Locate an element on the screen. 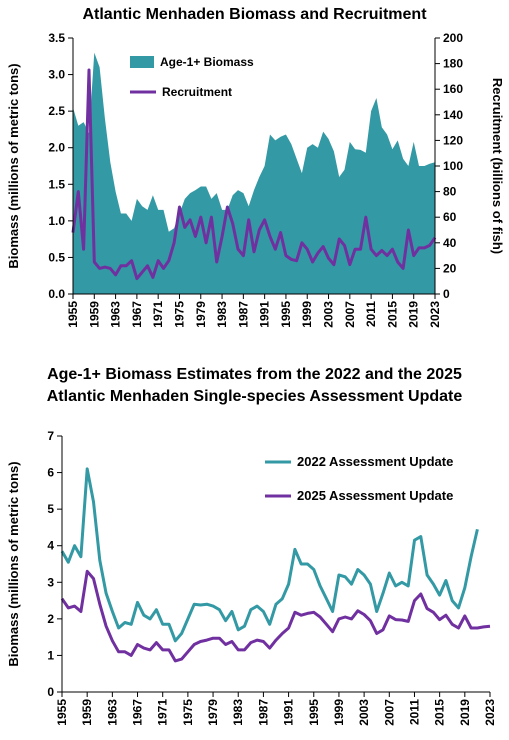 The height and width of the screenshot is (740, 509). legend-label: 2025 Assessment Update is located at coordinates (375, 495).